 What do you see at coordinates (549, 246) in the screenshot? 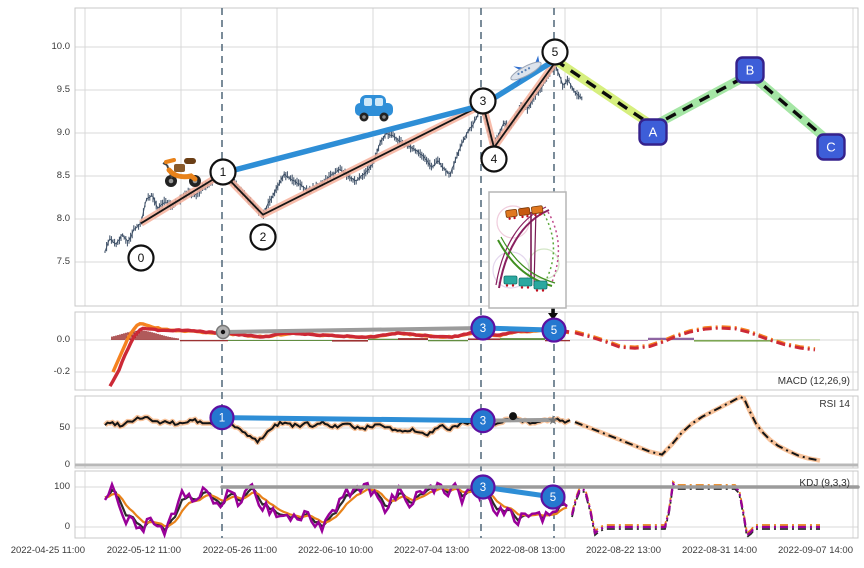
I see `inset-track-dotted-green` at bounding box center [549, 246].